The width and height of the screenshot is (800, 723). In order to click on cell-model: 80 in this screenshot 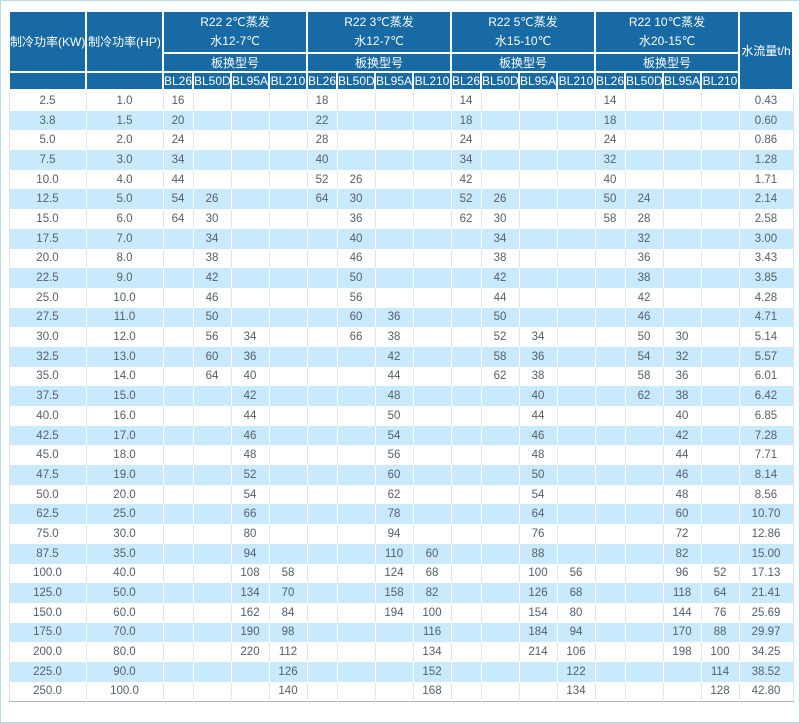, I will do `click(250, 534)`.